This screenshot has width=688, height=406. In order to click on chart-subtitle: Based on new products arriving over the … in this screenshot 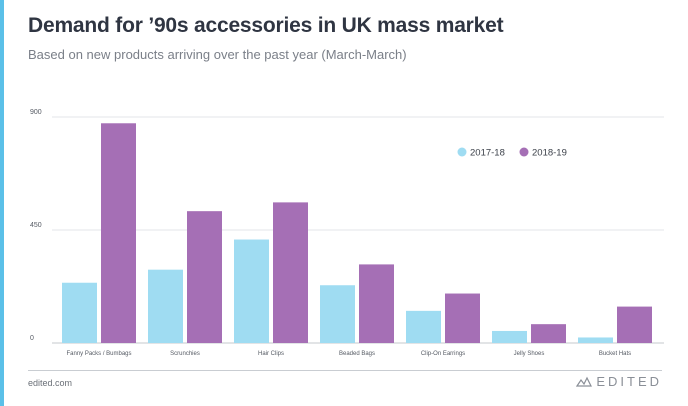, I will do `click(217, 54)`.